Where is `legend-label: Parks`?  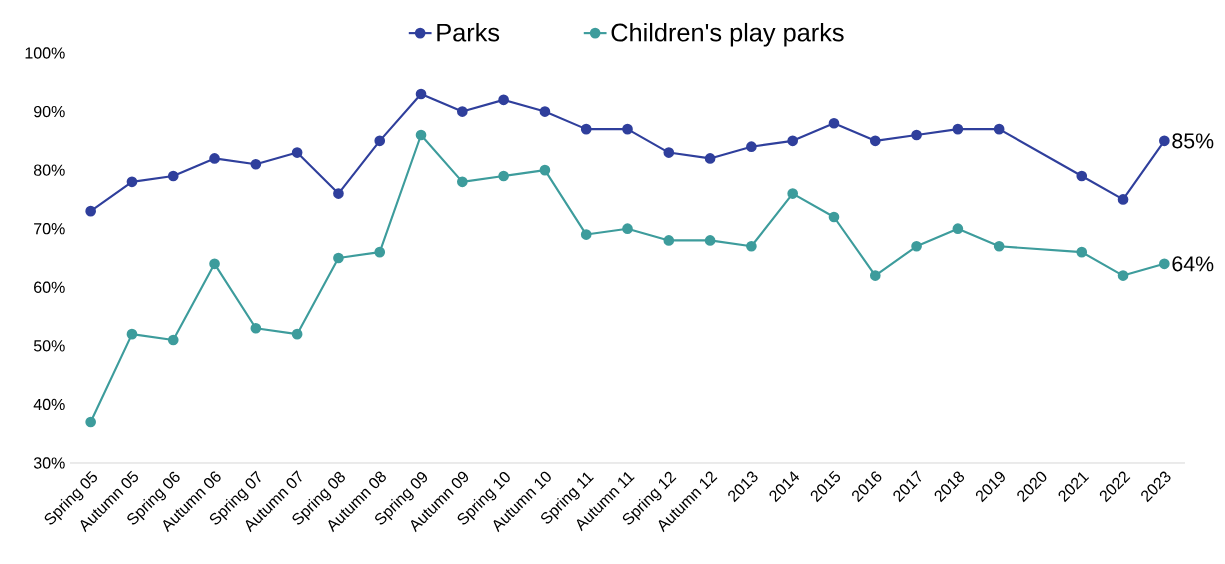 legend-label: Parks is located at coordinates (468, 32).